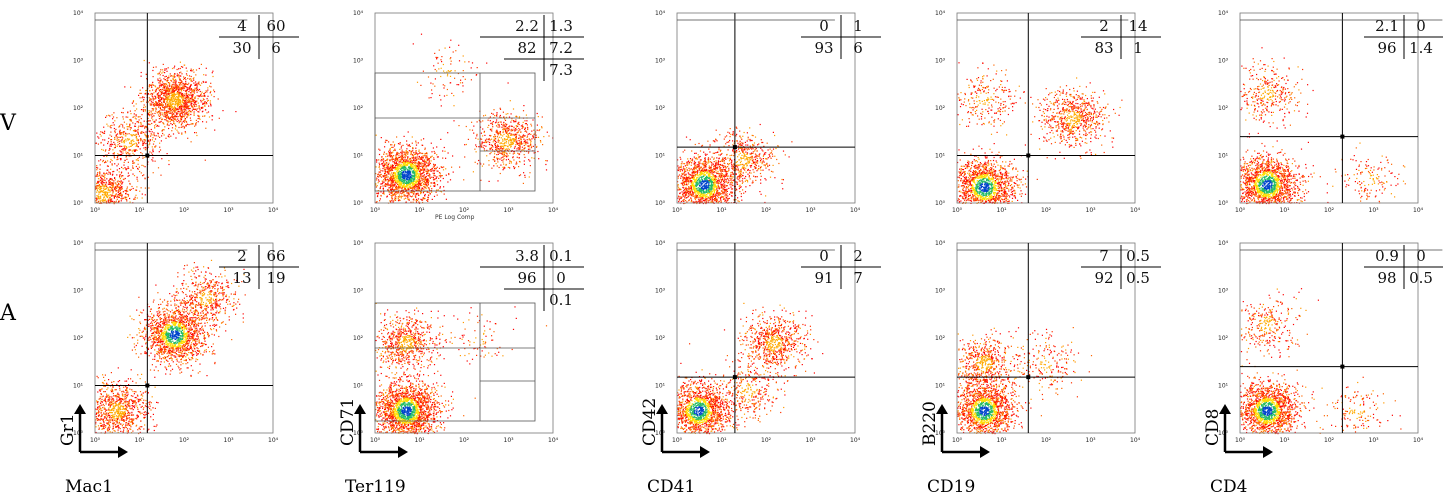  What do you see at coordinates (940, 243) in the screenshot?
I see `y-tick-label: 10⁴` at bounding box center [940, 243].